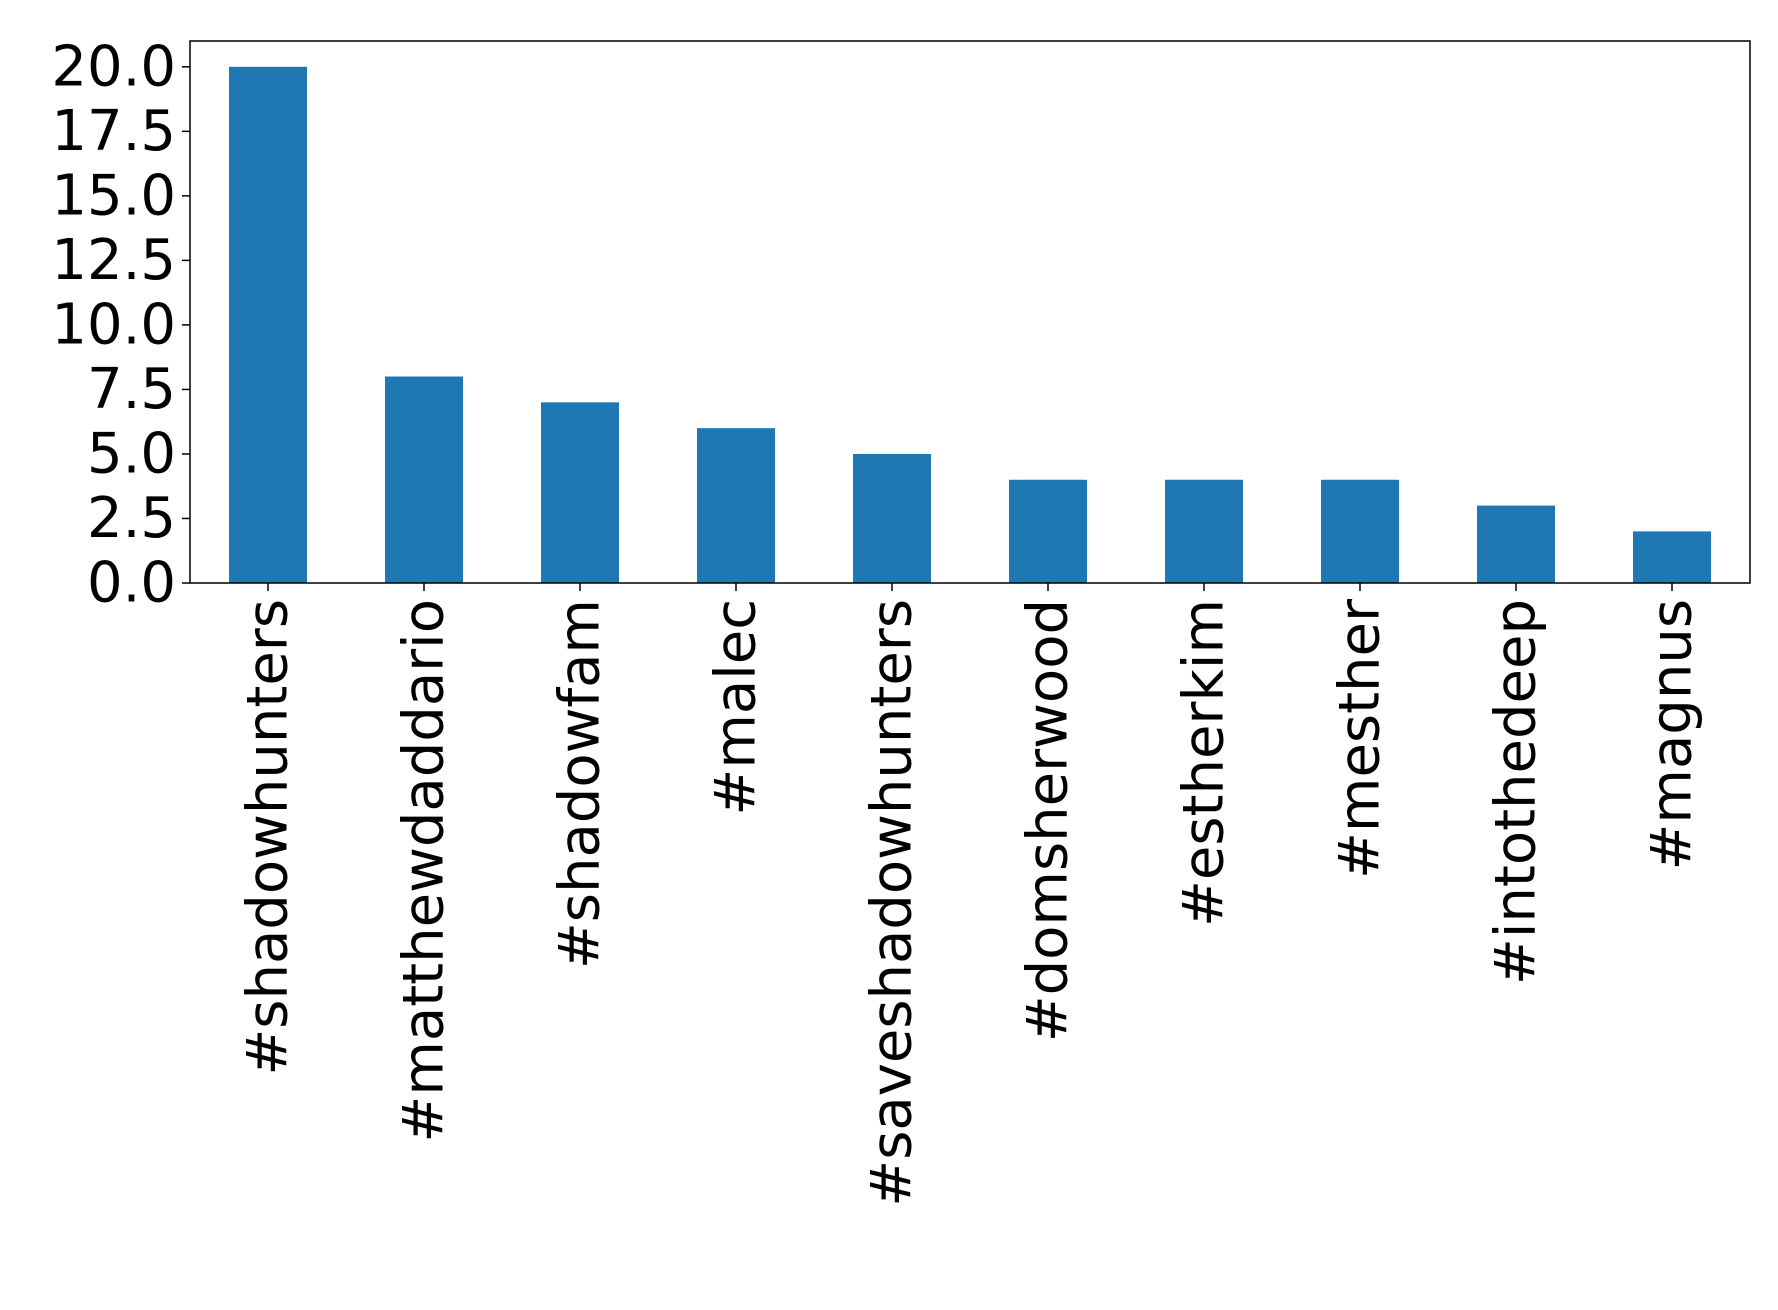 The image size is (1778, 1310). I want to click on y-tick-label: 20.0, so click(113, 66).